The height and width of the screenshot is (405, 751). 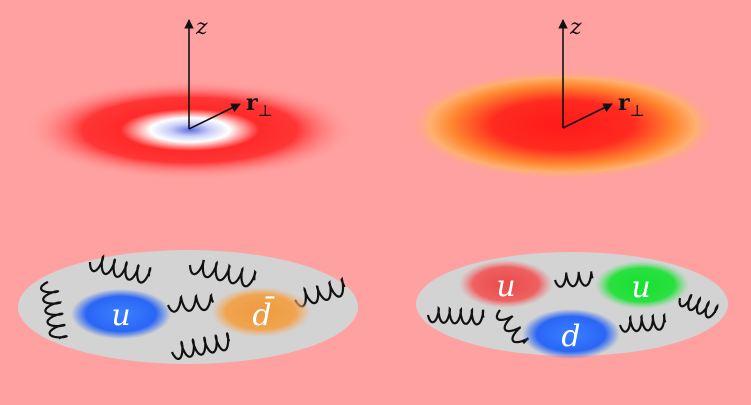 I want to click on proton-bag-panel: u u d, so click(x=572, y=305).